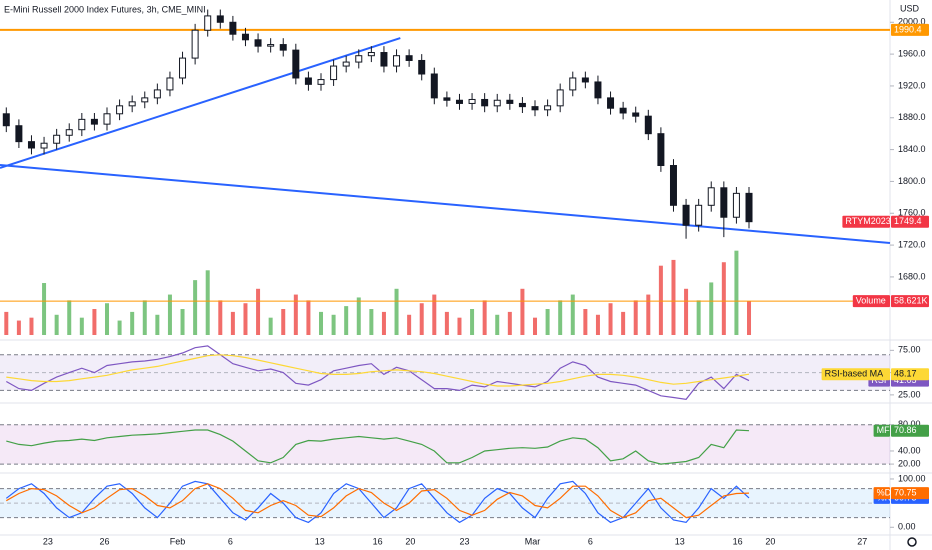 Image resolution: width=932 pixels, height=550 pixels. I want to click on price-badge-value: 58.621K, so click(911, 301).